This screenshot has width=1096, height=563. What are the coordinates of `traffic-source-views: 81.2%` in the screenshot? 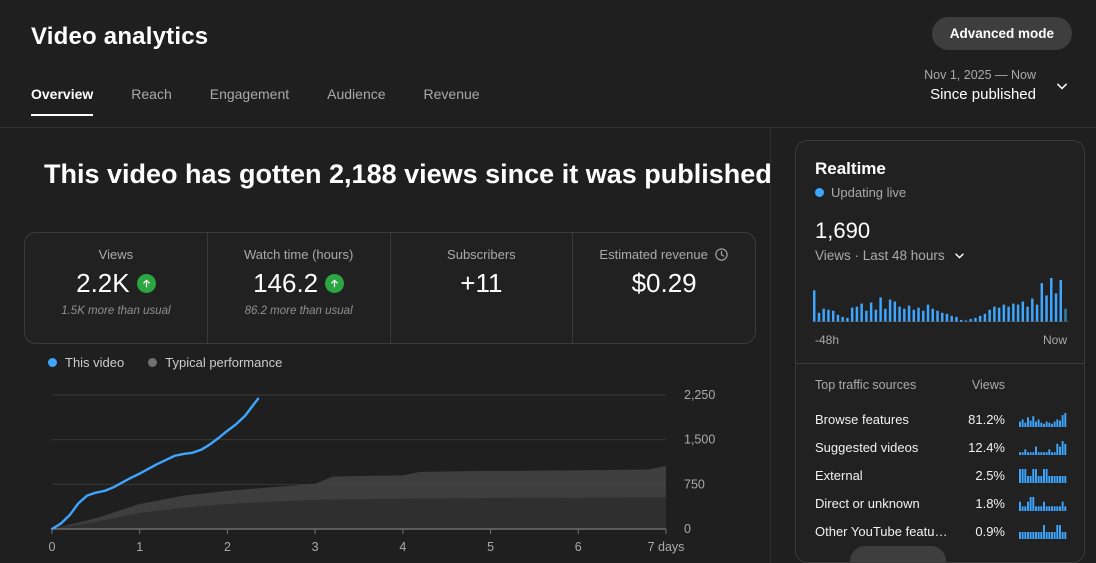 It's located at (986, 419).